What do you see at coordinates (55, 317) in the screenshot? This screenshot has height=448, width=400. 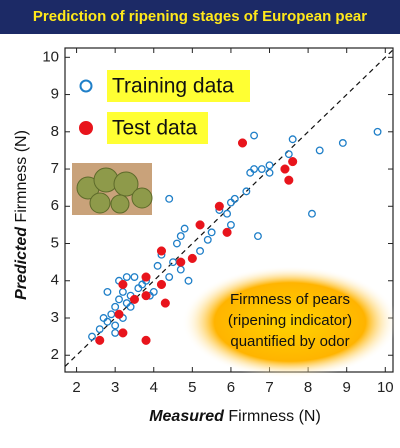 I see `y-tick-label: 3` at bounding box center [55, 317].